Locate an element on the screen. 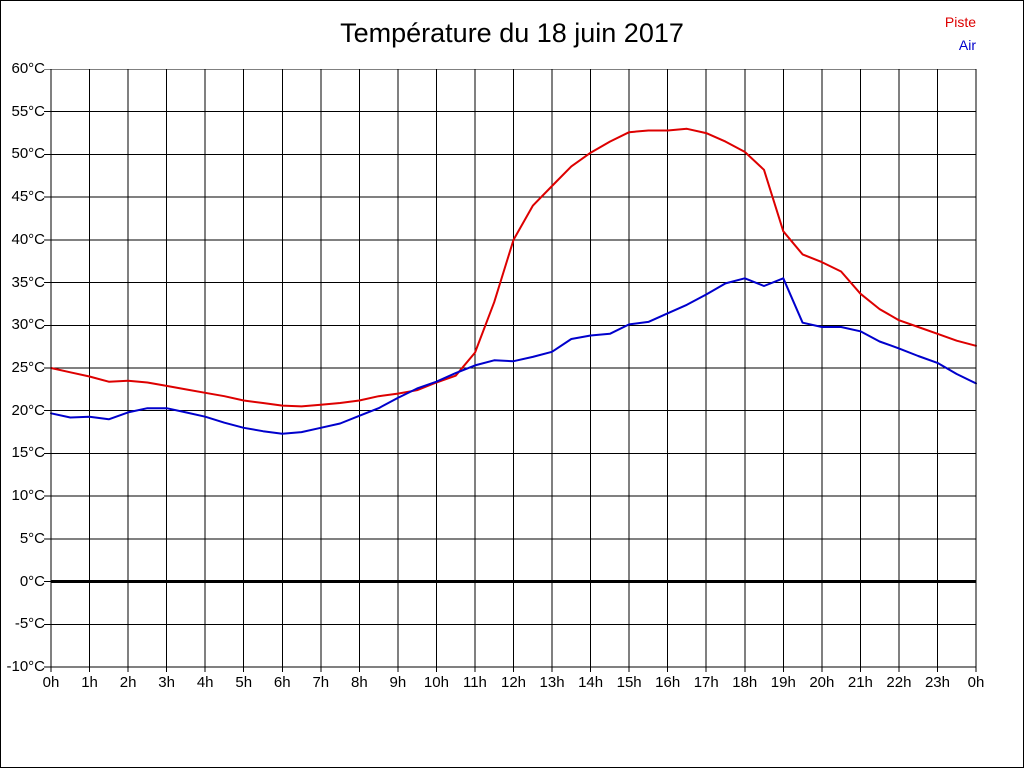 This screenshot has width=1024, height=768. x-tick-label: 9h is located at coordinates (398, 682).